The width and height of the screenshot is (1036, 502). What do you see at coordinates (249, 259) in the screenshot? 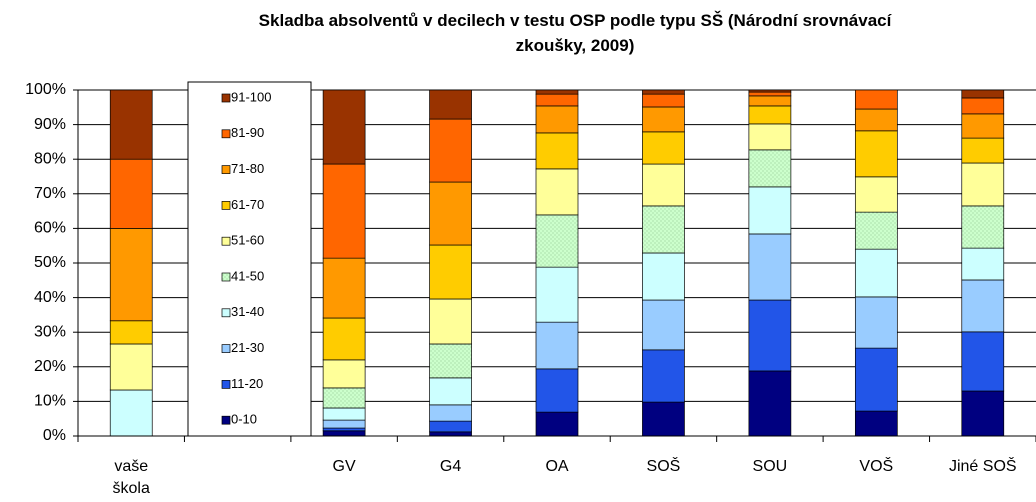
I see `legend-box` at bounding box center [249, 259].